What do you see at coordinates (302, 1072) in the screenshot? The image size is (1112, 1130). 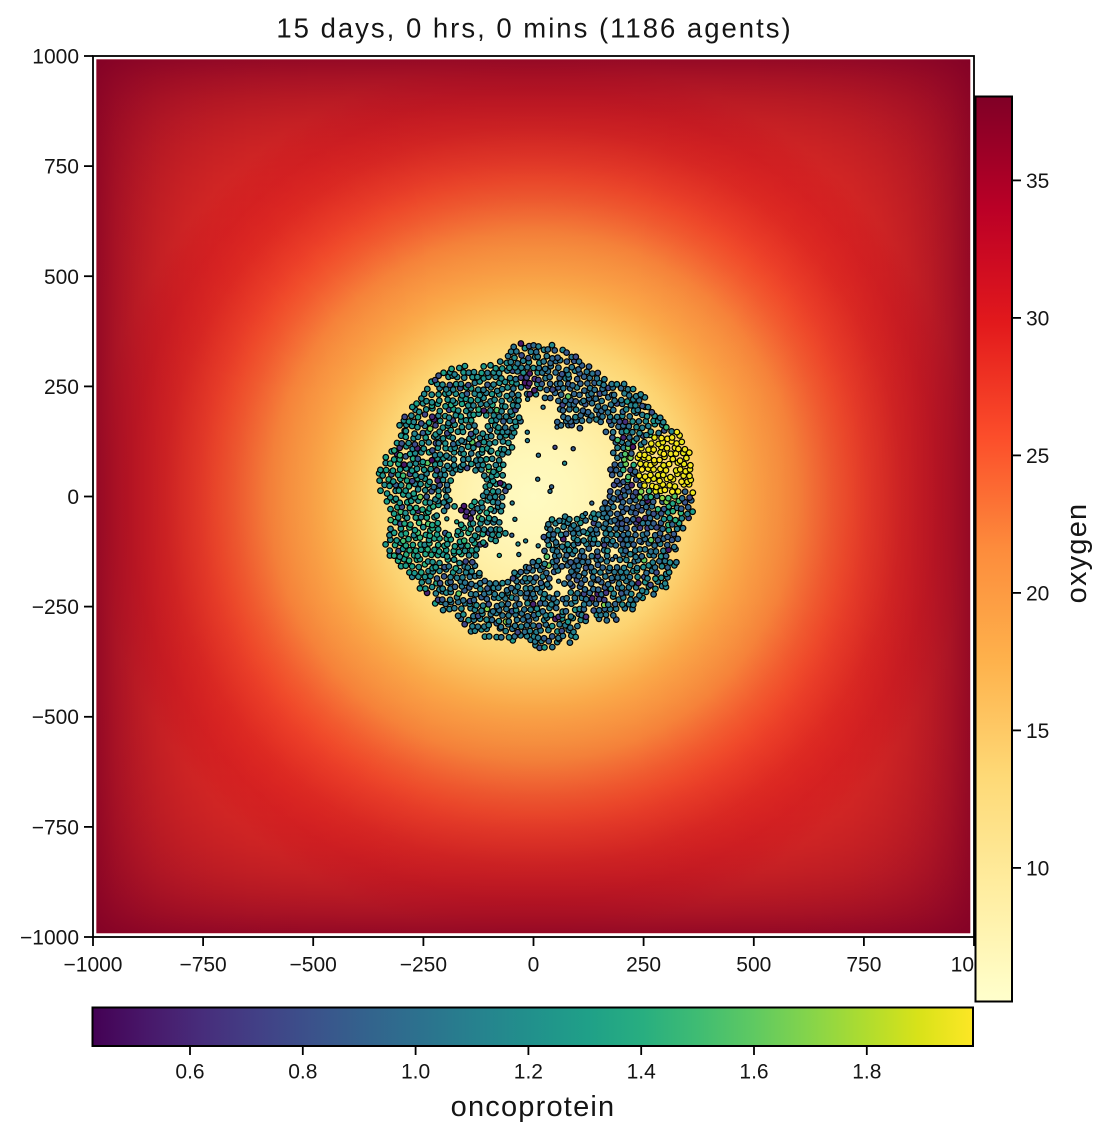 I see `svg-text: 0.8` at bounding box center [302, 1072].